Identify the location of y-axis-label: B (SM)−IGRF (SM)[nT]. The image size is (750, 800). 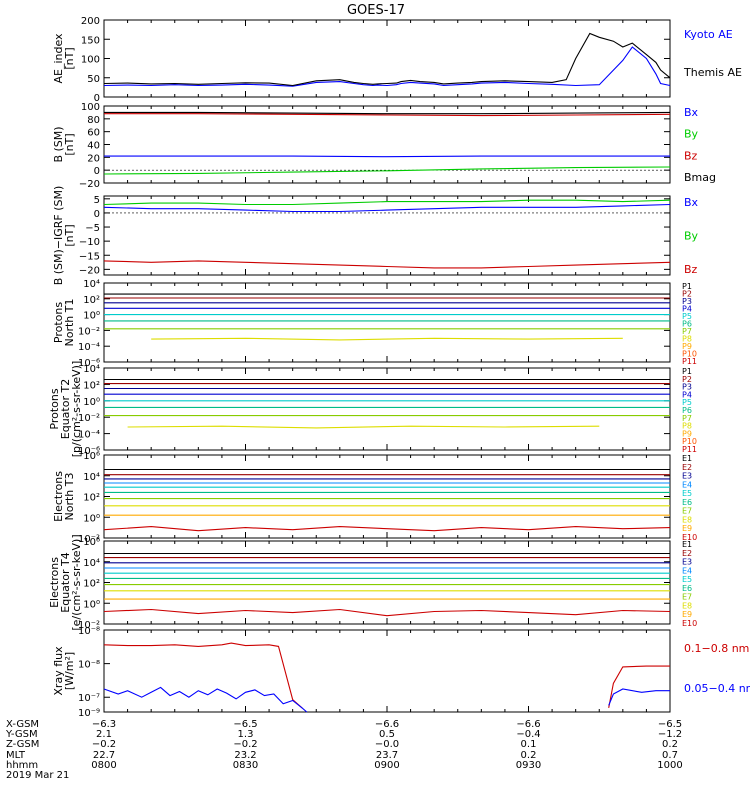
(64, 236).